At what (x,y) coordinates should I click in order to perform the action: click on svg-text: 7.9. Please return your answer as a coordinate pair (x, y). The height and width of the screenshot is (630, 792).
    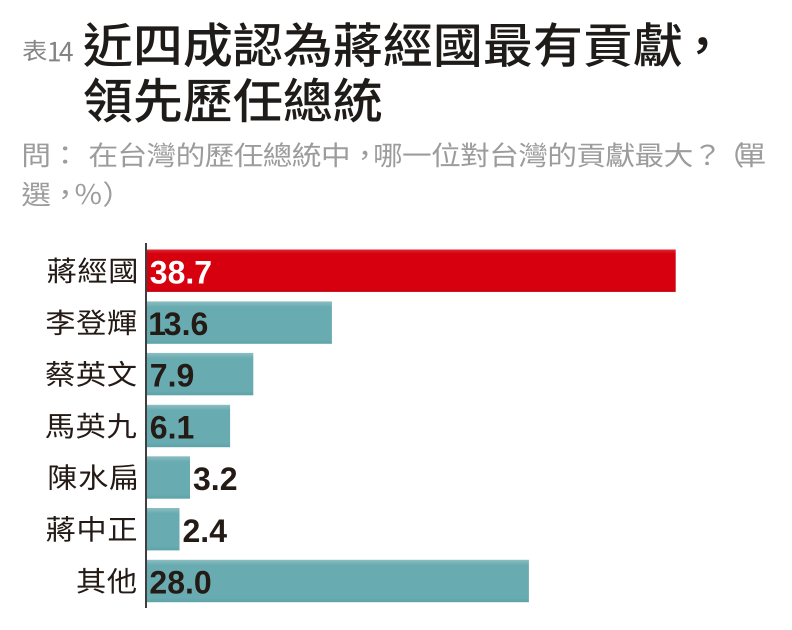
    Looking at the image, I should click on (172, 376).